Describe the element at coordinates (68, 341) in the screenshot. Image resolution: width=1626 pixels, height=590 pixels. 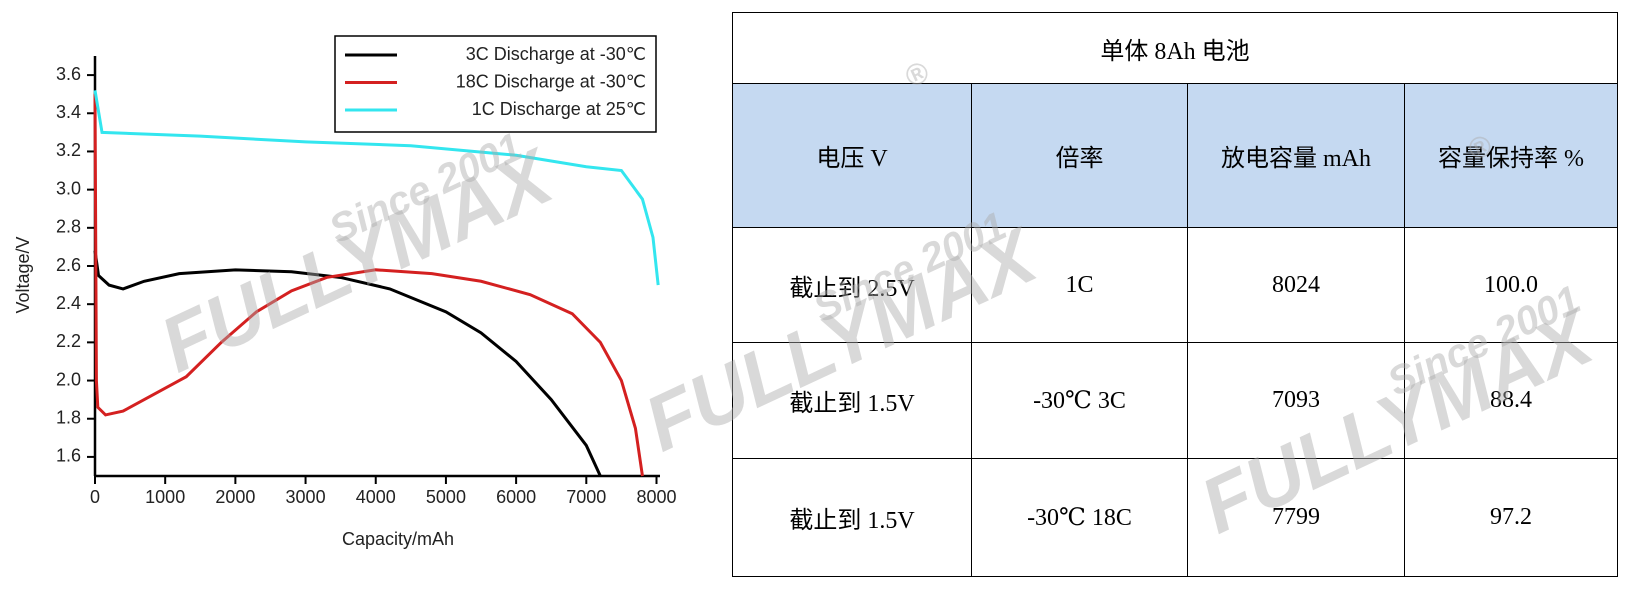
I see `y-tick-label: 2.2` at that location.